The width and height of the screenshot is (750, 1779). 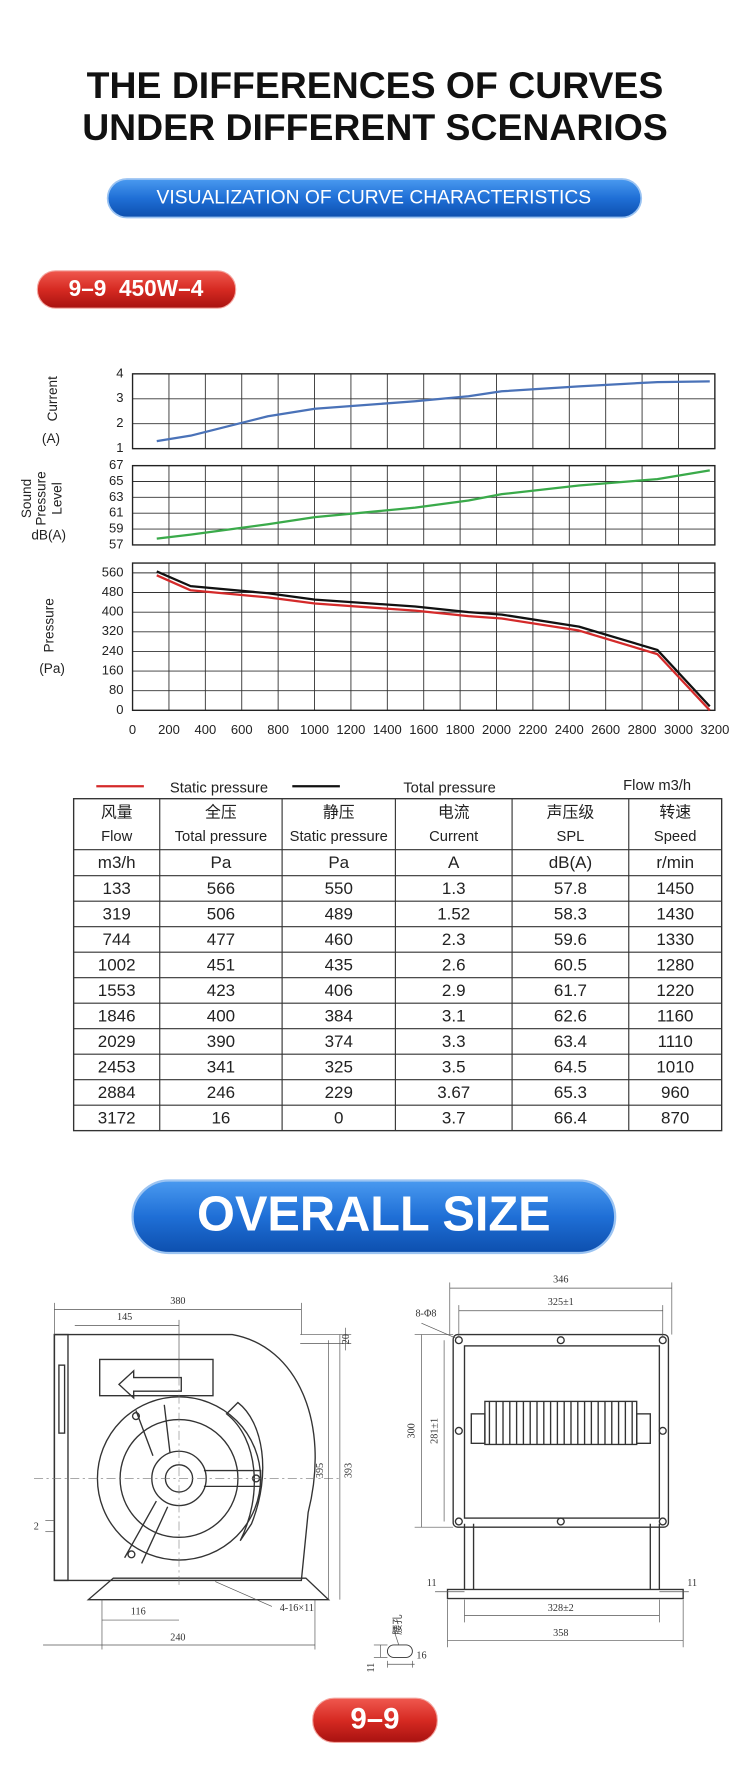 I want to click on table-cell: 1430, so click(x=675, y=914).